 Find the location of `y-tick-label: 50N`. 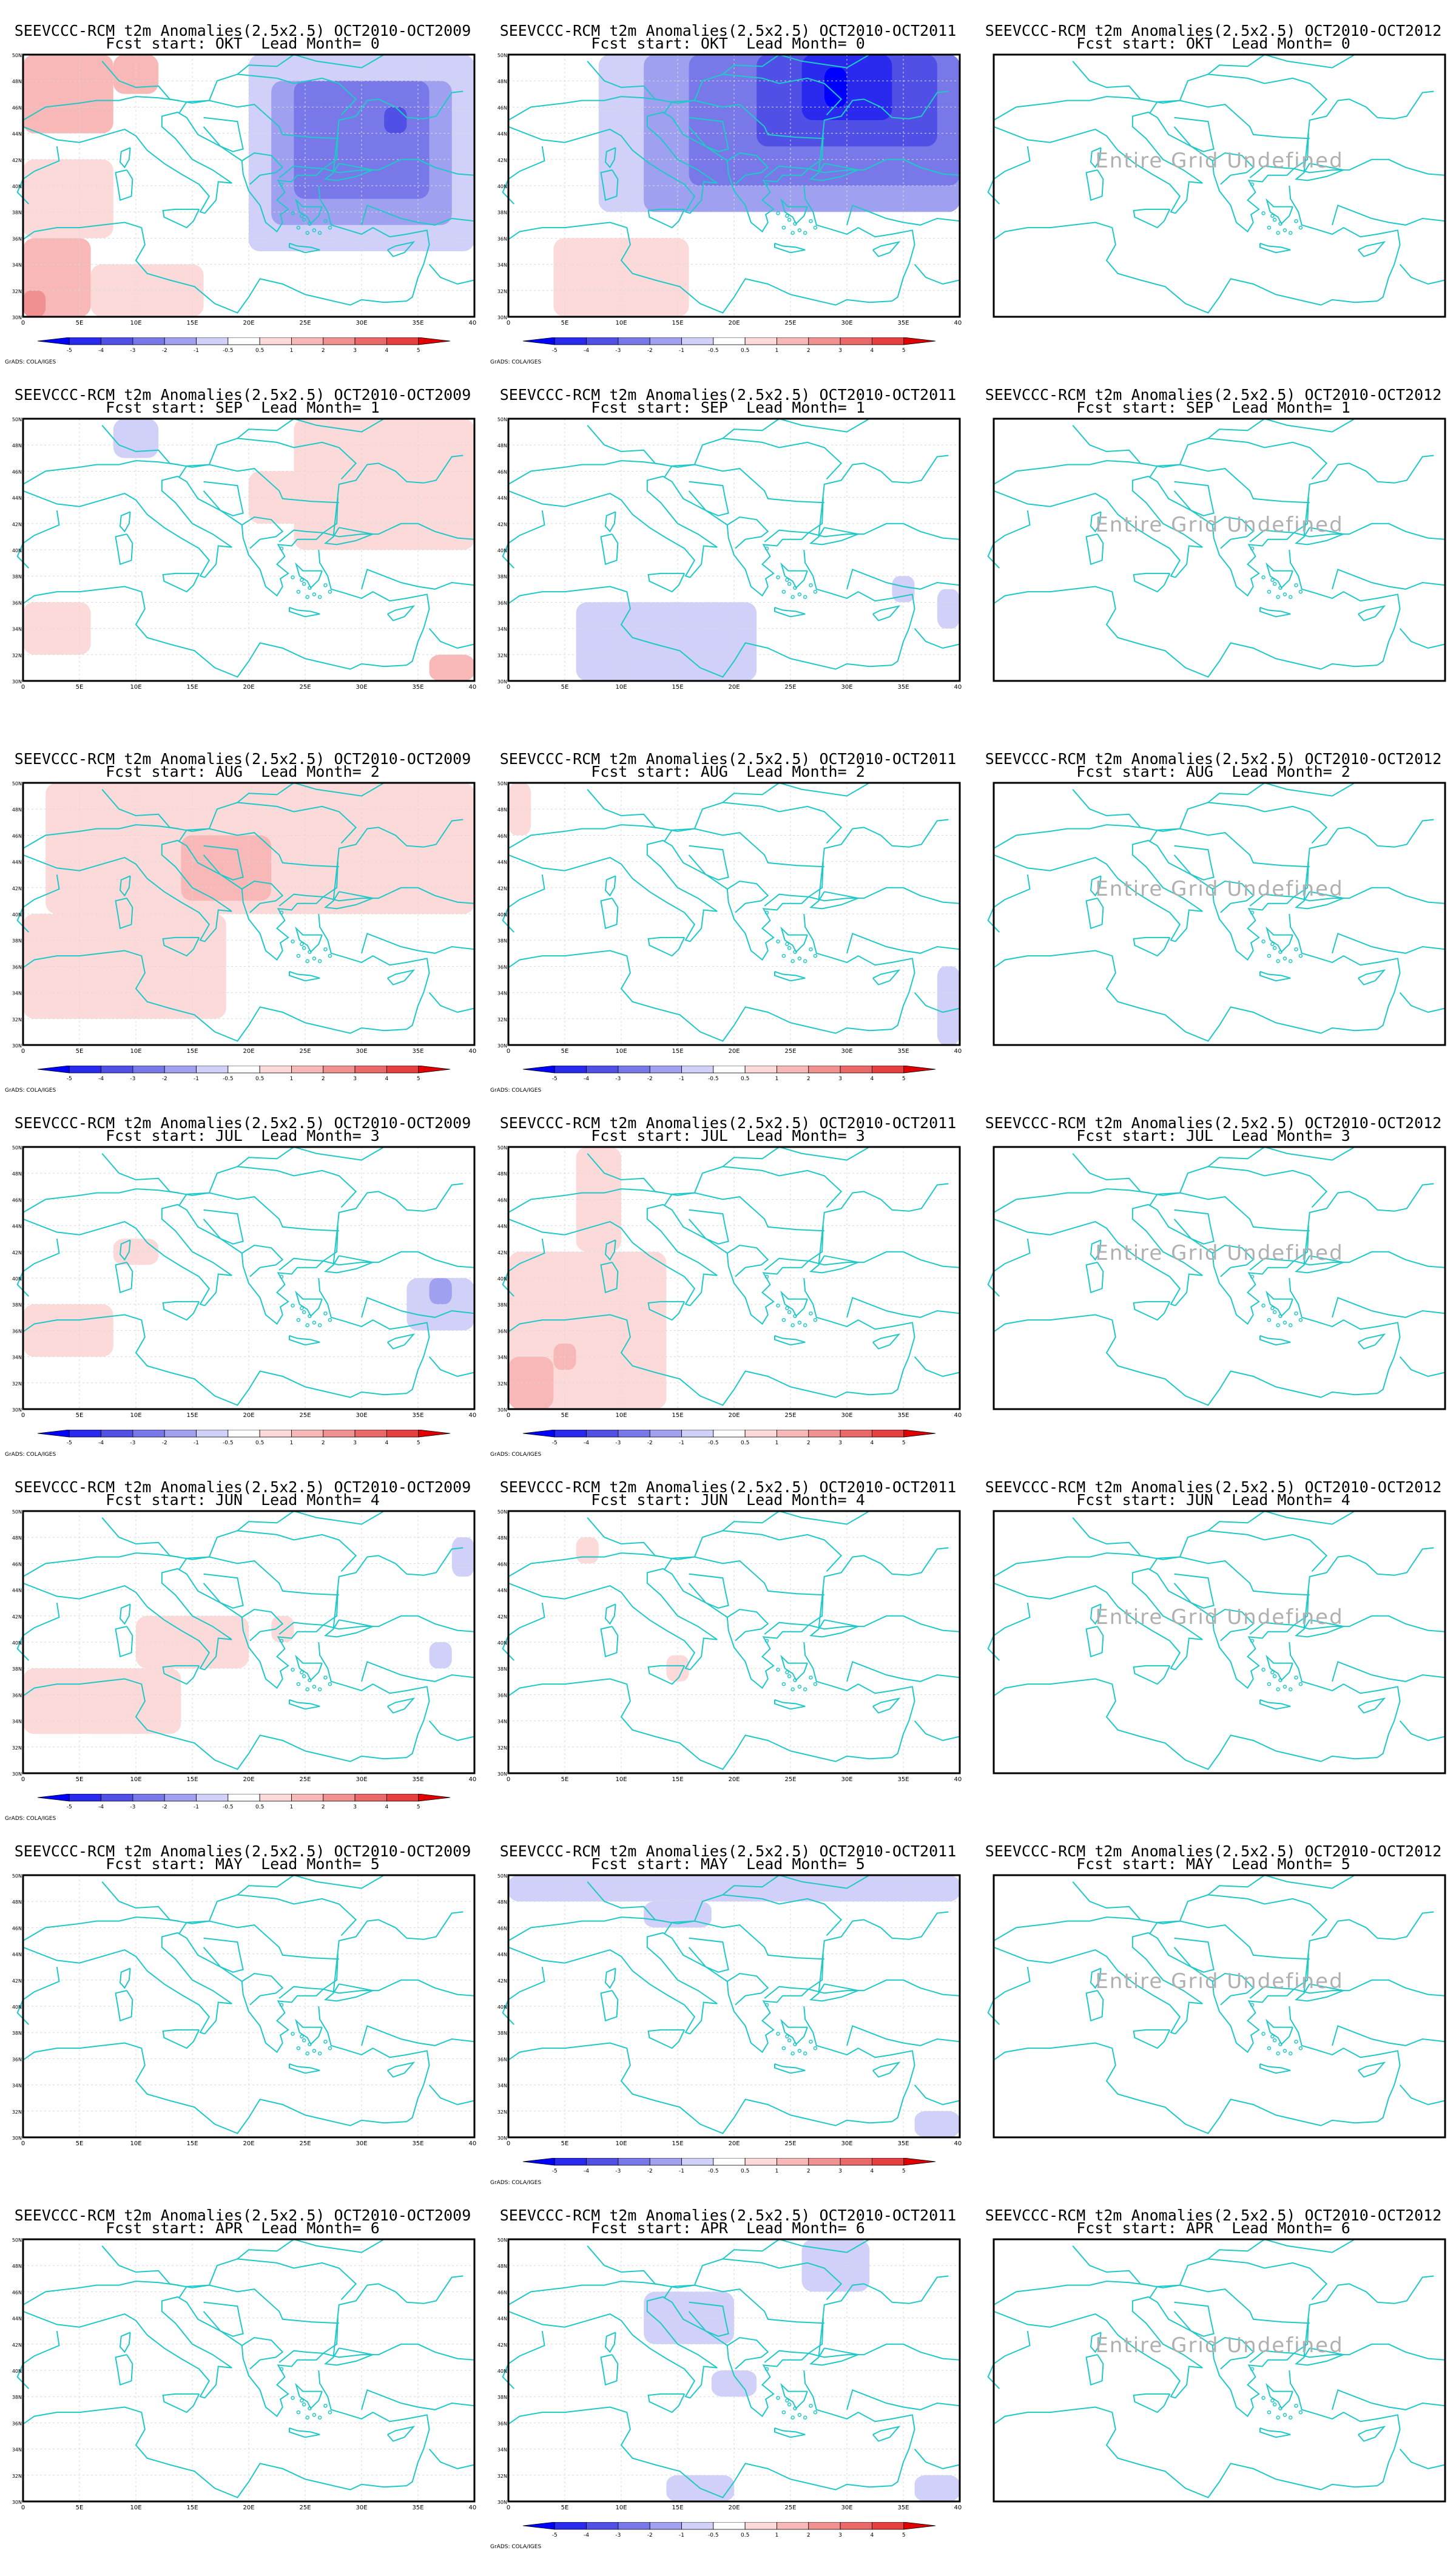

y-tick-label: 50N is located at coordinates (502, 2240).